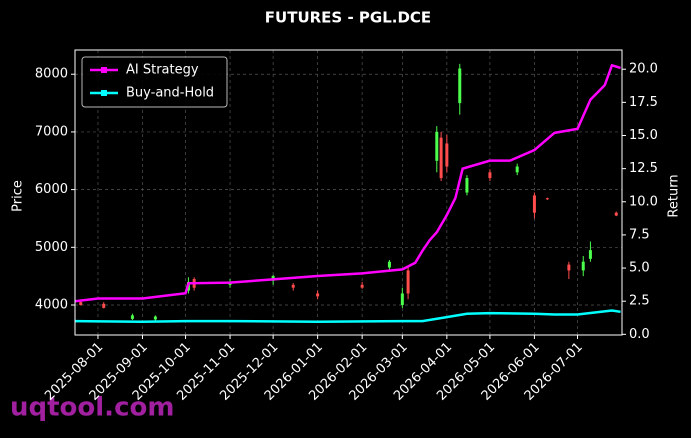 This screenshot has height=438, width=691. Describe the element at coordinates (347, 316) in the screenshot. I see `line-series` at that location.